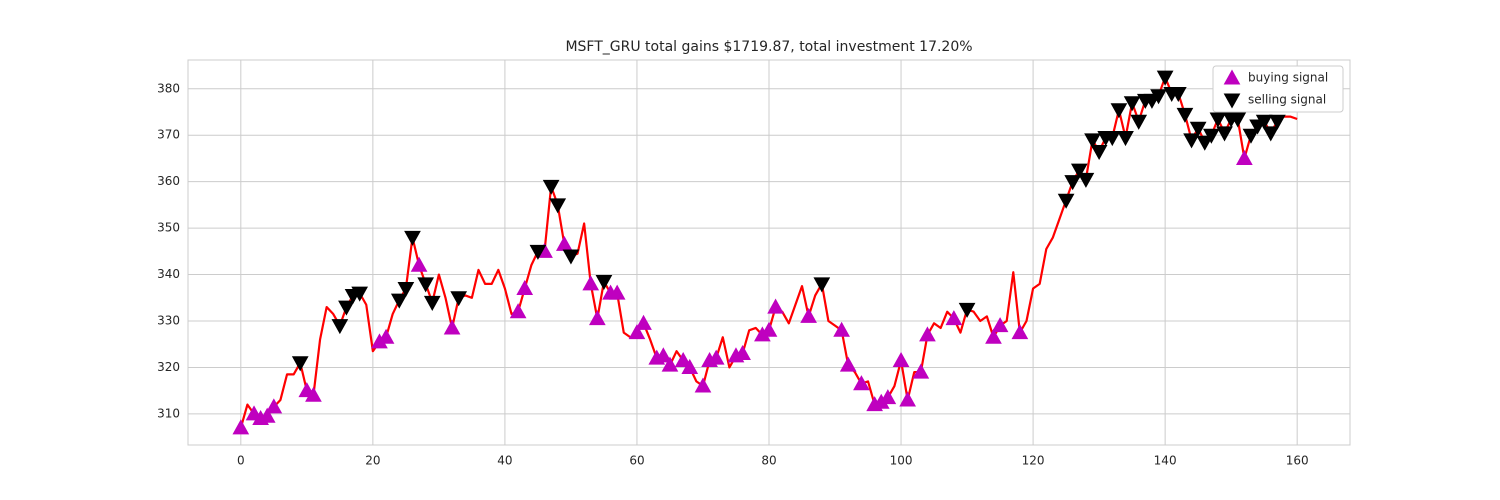 This screenshot has width=1500, height=500. What do you see at coordinates (901, 461) in the screenshot?
I see `x-tick-label: 100` at bounding box center [901, 461].